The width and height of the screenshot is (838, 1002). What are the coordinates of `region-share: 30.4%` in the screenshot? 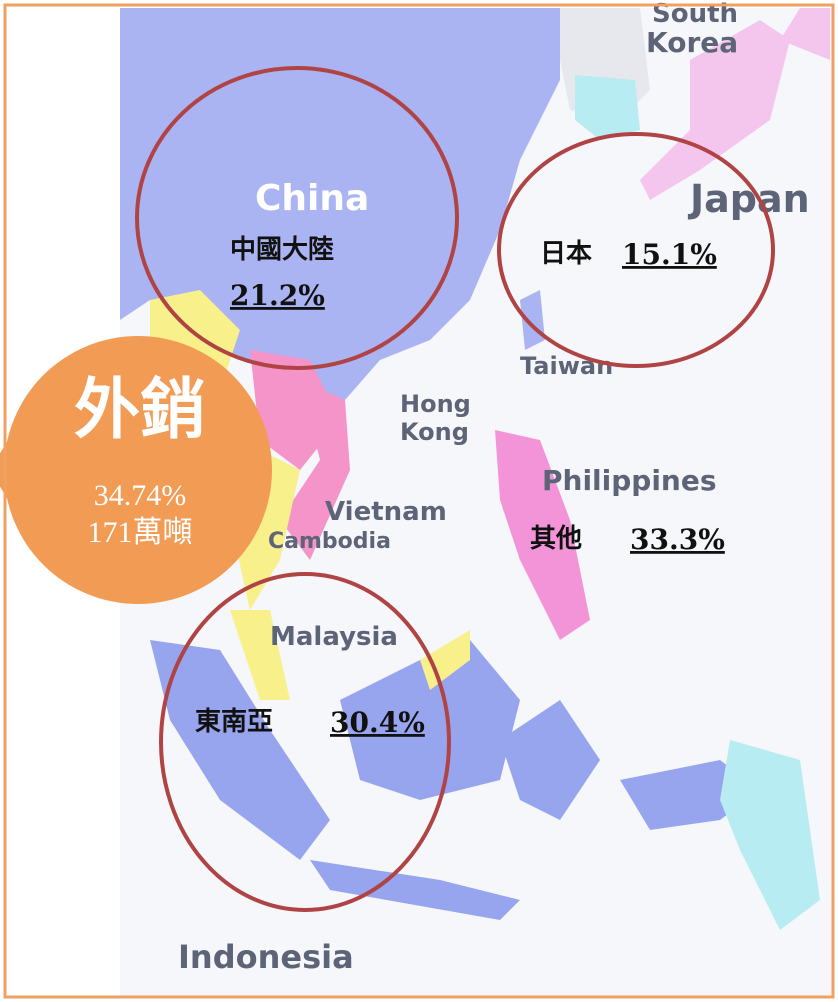 It's located at (377, 722).